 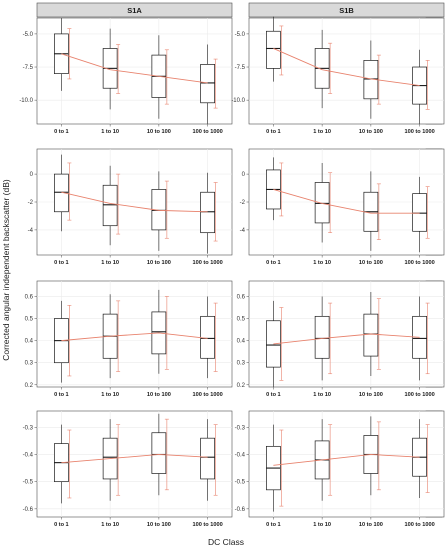 What do you see at coordinates (226, 542) in the screenshot?
I see `x-axis-title: DC Class` at bounding box center [226, 542].